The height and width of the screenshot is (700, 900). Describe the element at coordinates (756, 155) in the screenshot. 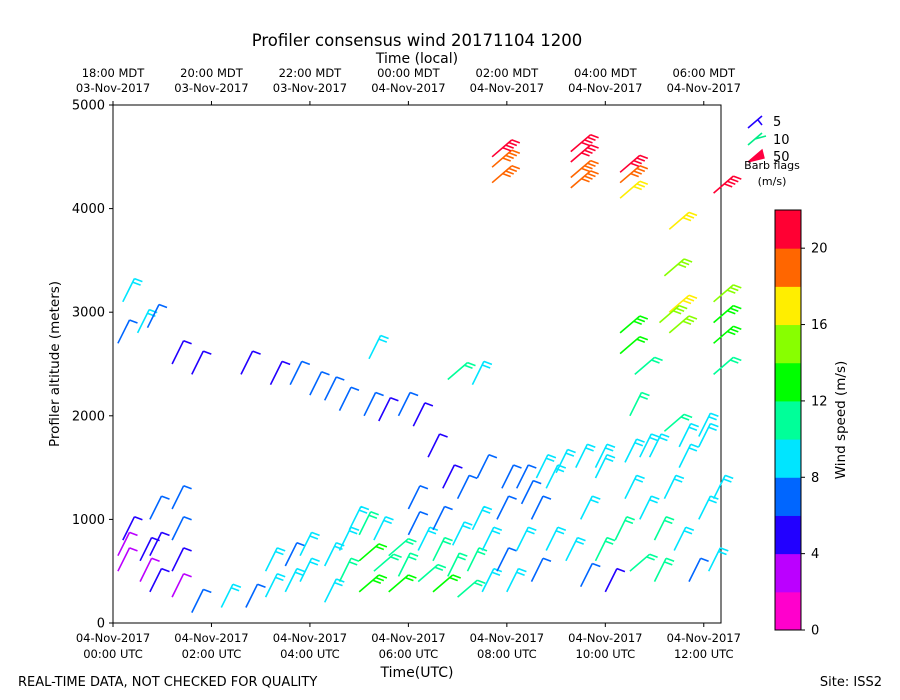

I see `legend-barb-50-symbol` at that location.